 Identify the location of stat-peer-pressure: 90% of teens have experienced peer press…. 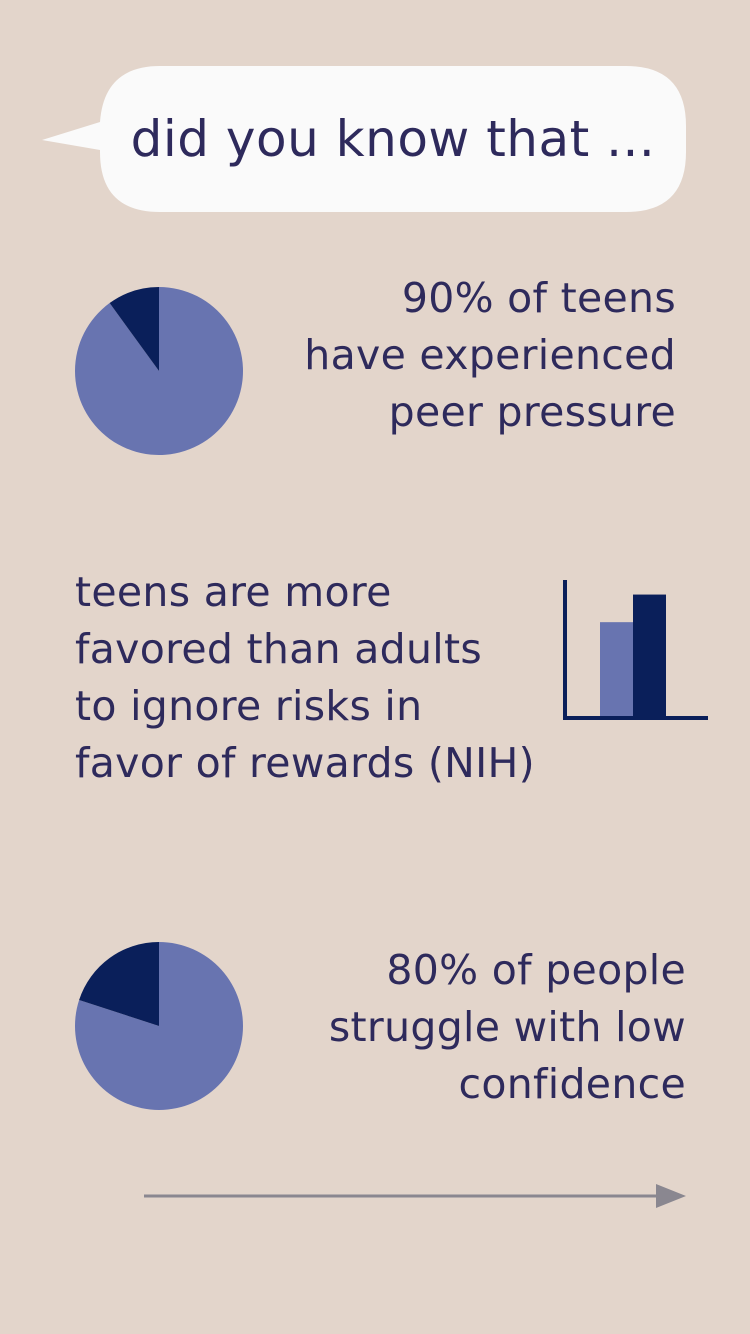
(490, 355).